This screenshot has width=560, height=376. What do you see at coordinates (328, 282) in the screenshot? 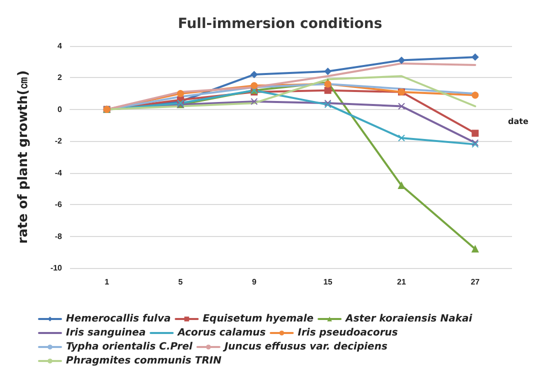
I see `x-tick-label: 15` at bounding box center [328, 282].